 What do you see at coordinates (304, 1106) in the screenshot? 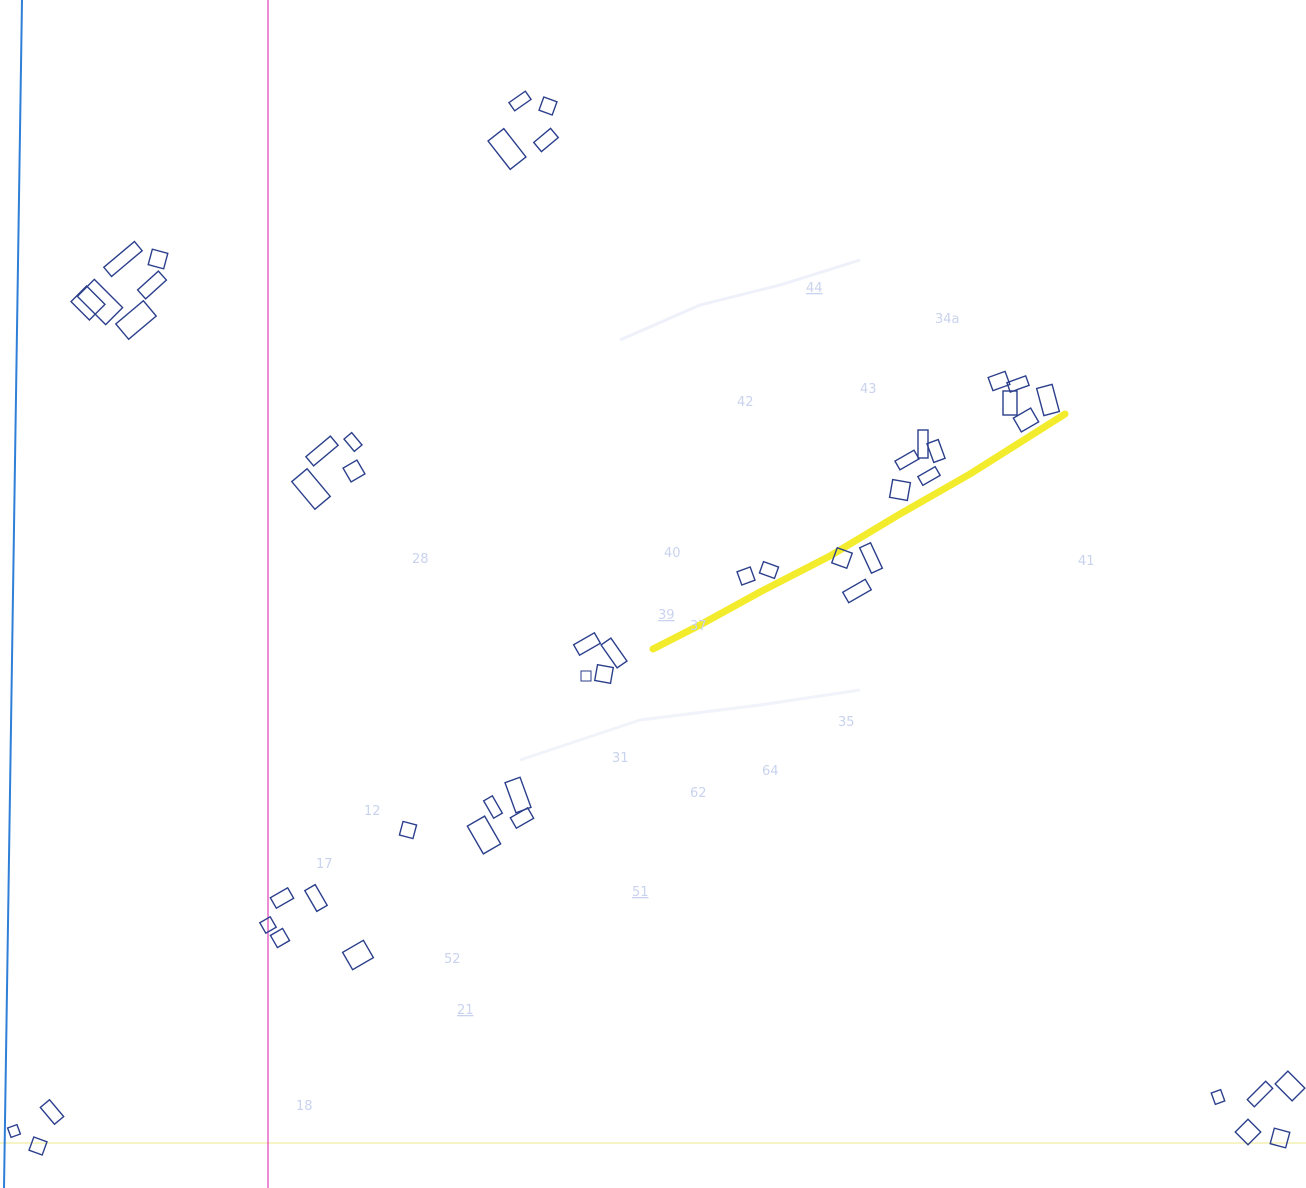
I see `house-number: 18` at bounding box center [304, 1106].